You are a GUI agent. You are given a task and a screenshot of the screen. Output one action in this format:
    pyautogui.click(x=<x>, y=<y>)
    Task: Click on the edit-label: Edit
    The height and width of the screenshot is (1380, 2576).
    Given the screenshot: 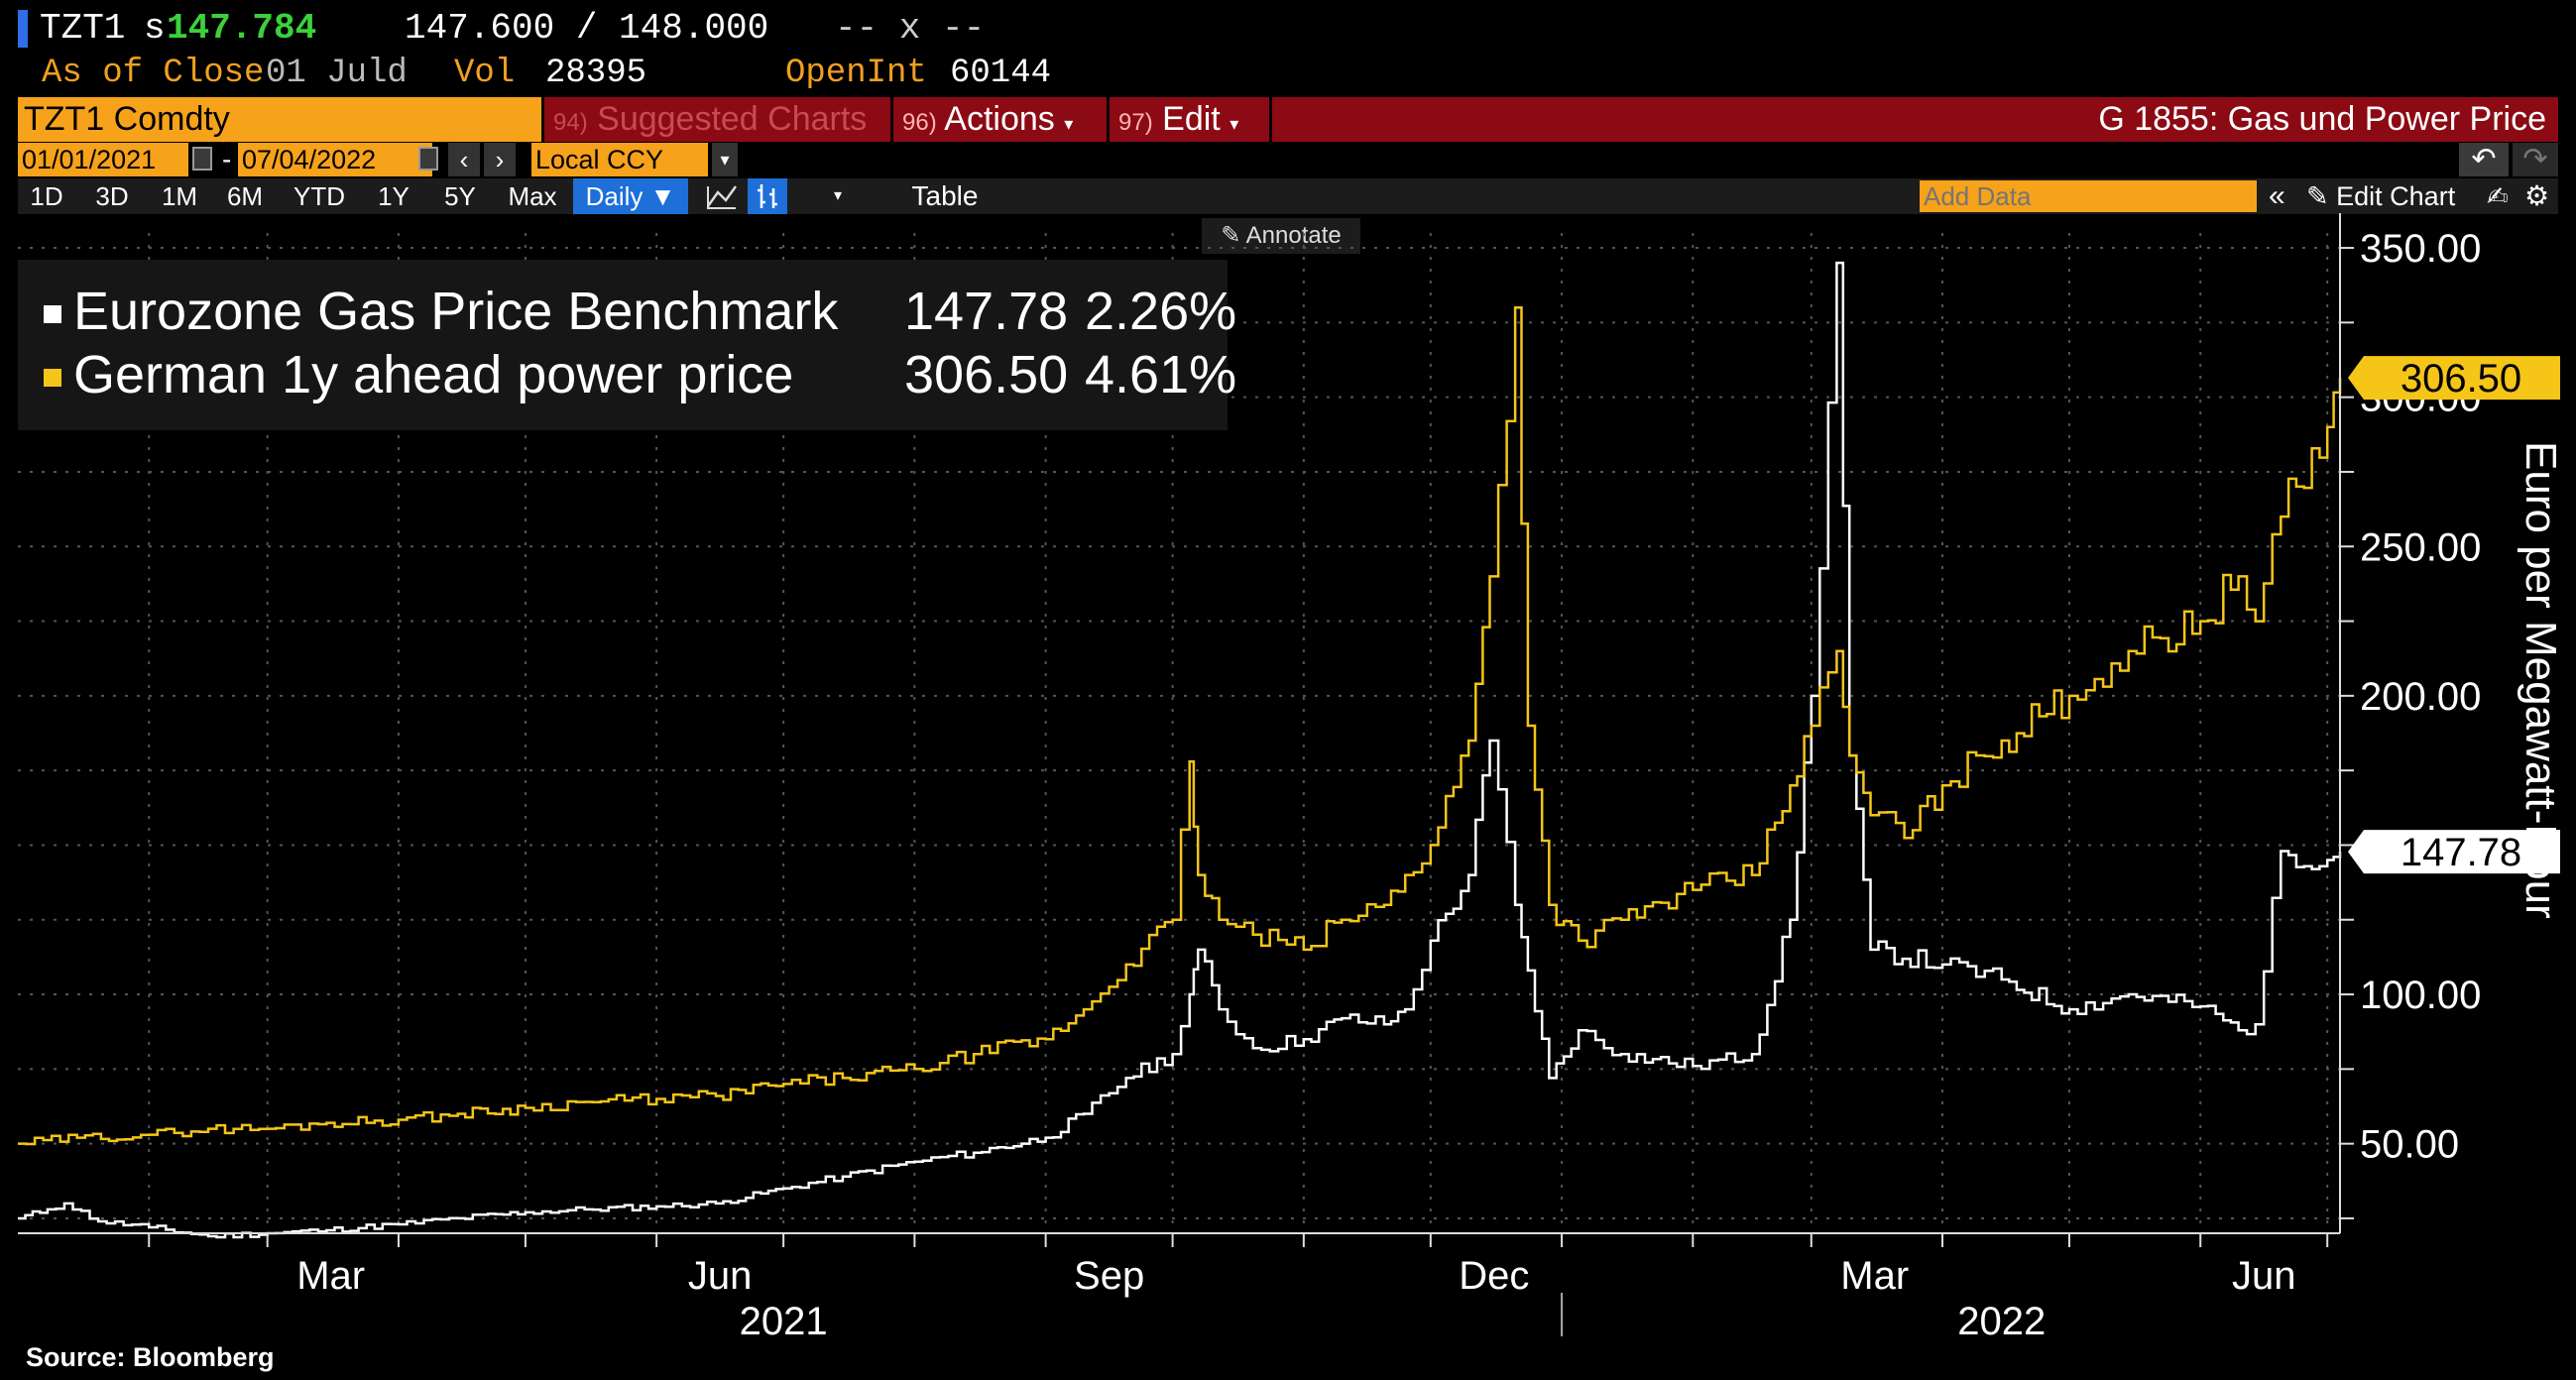 What is the action you would take?
    pyautogui.click(x=1191, y=119)
    